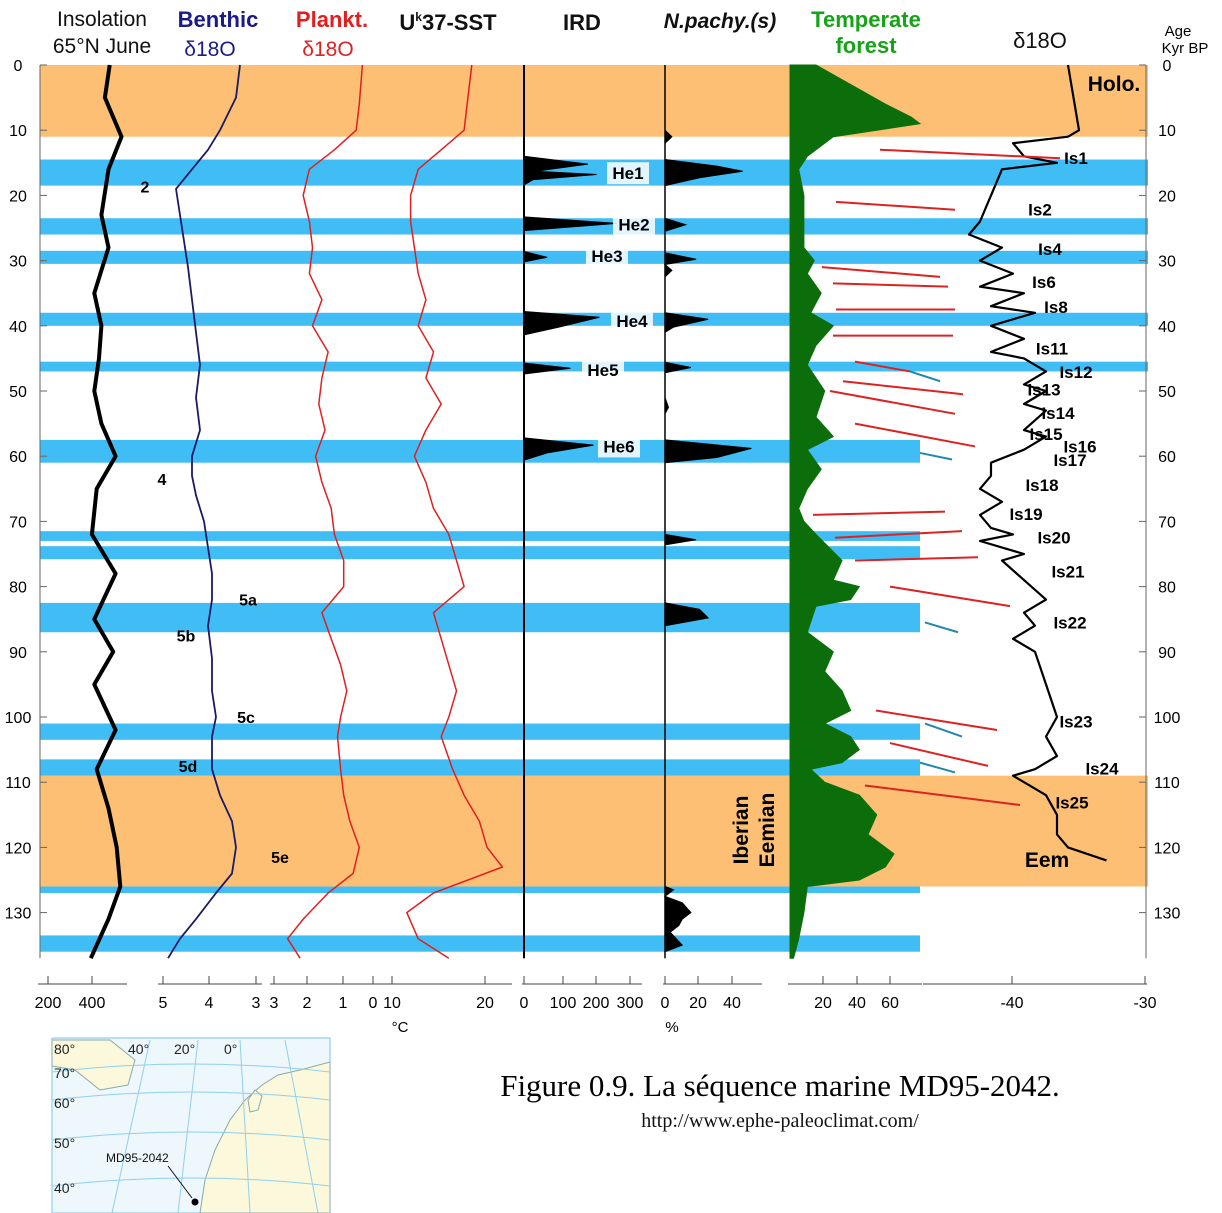  I want to click on plankt-title-line1: Plankt., so click(332, 19).